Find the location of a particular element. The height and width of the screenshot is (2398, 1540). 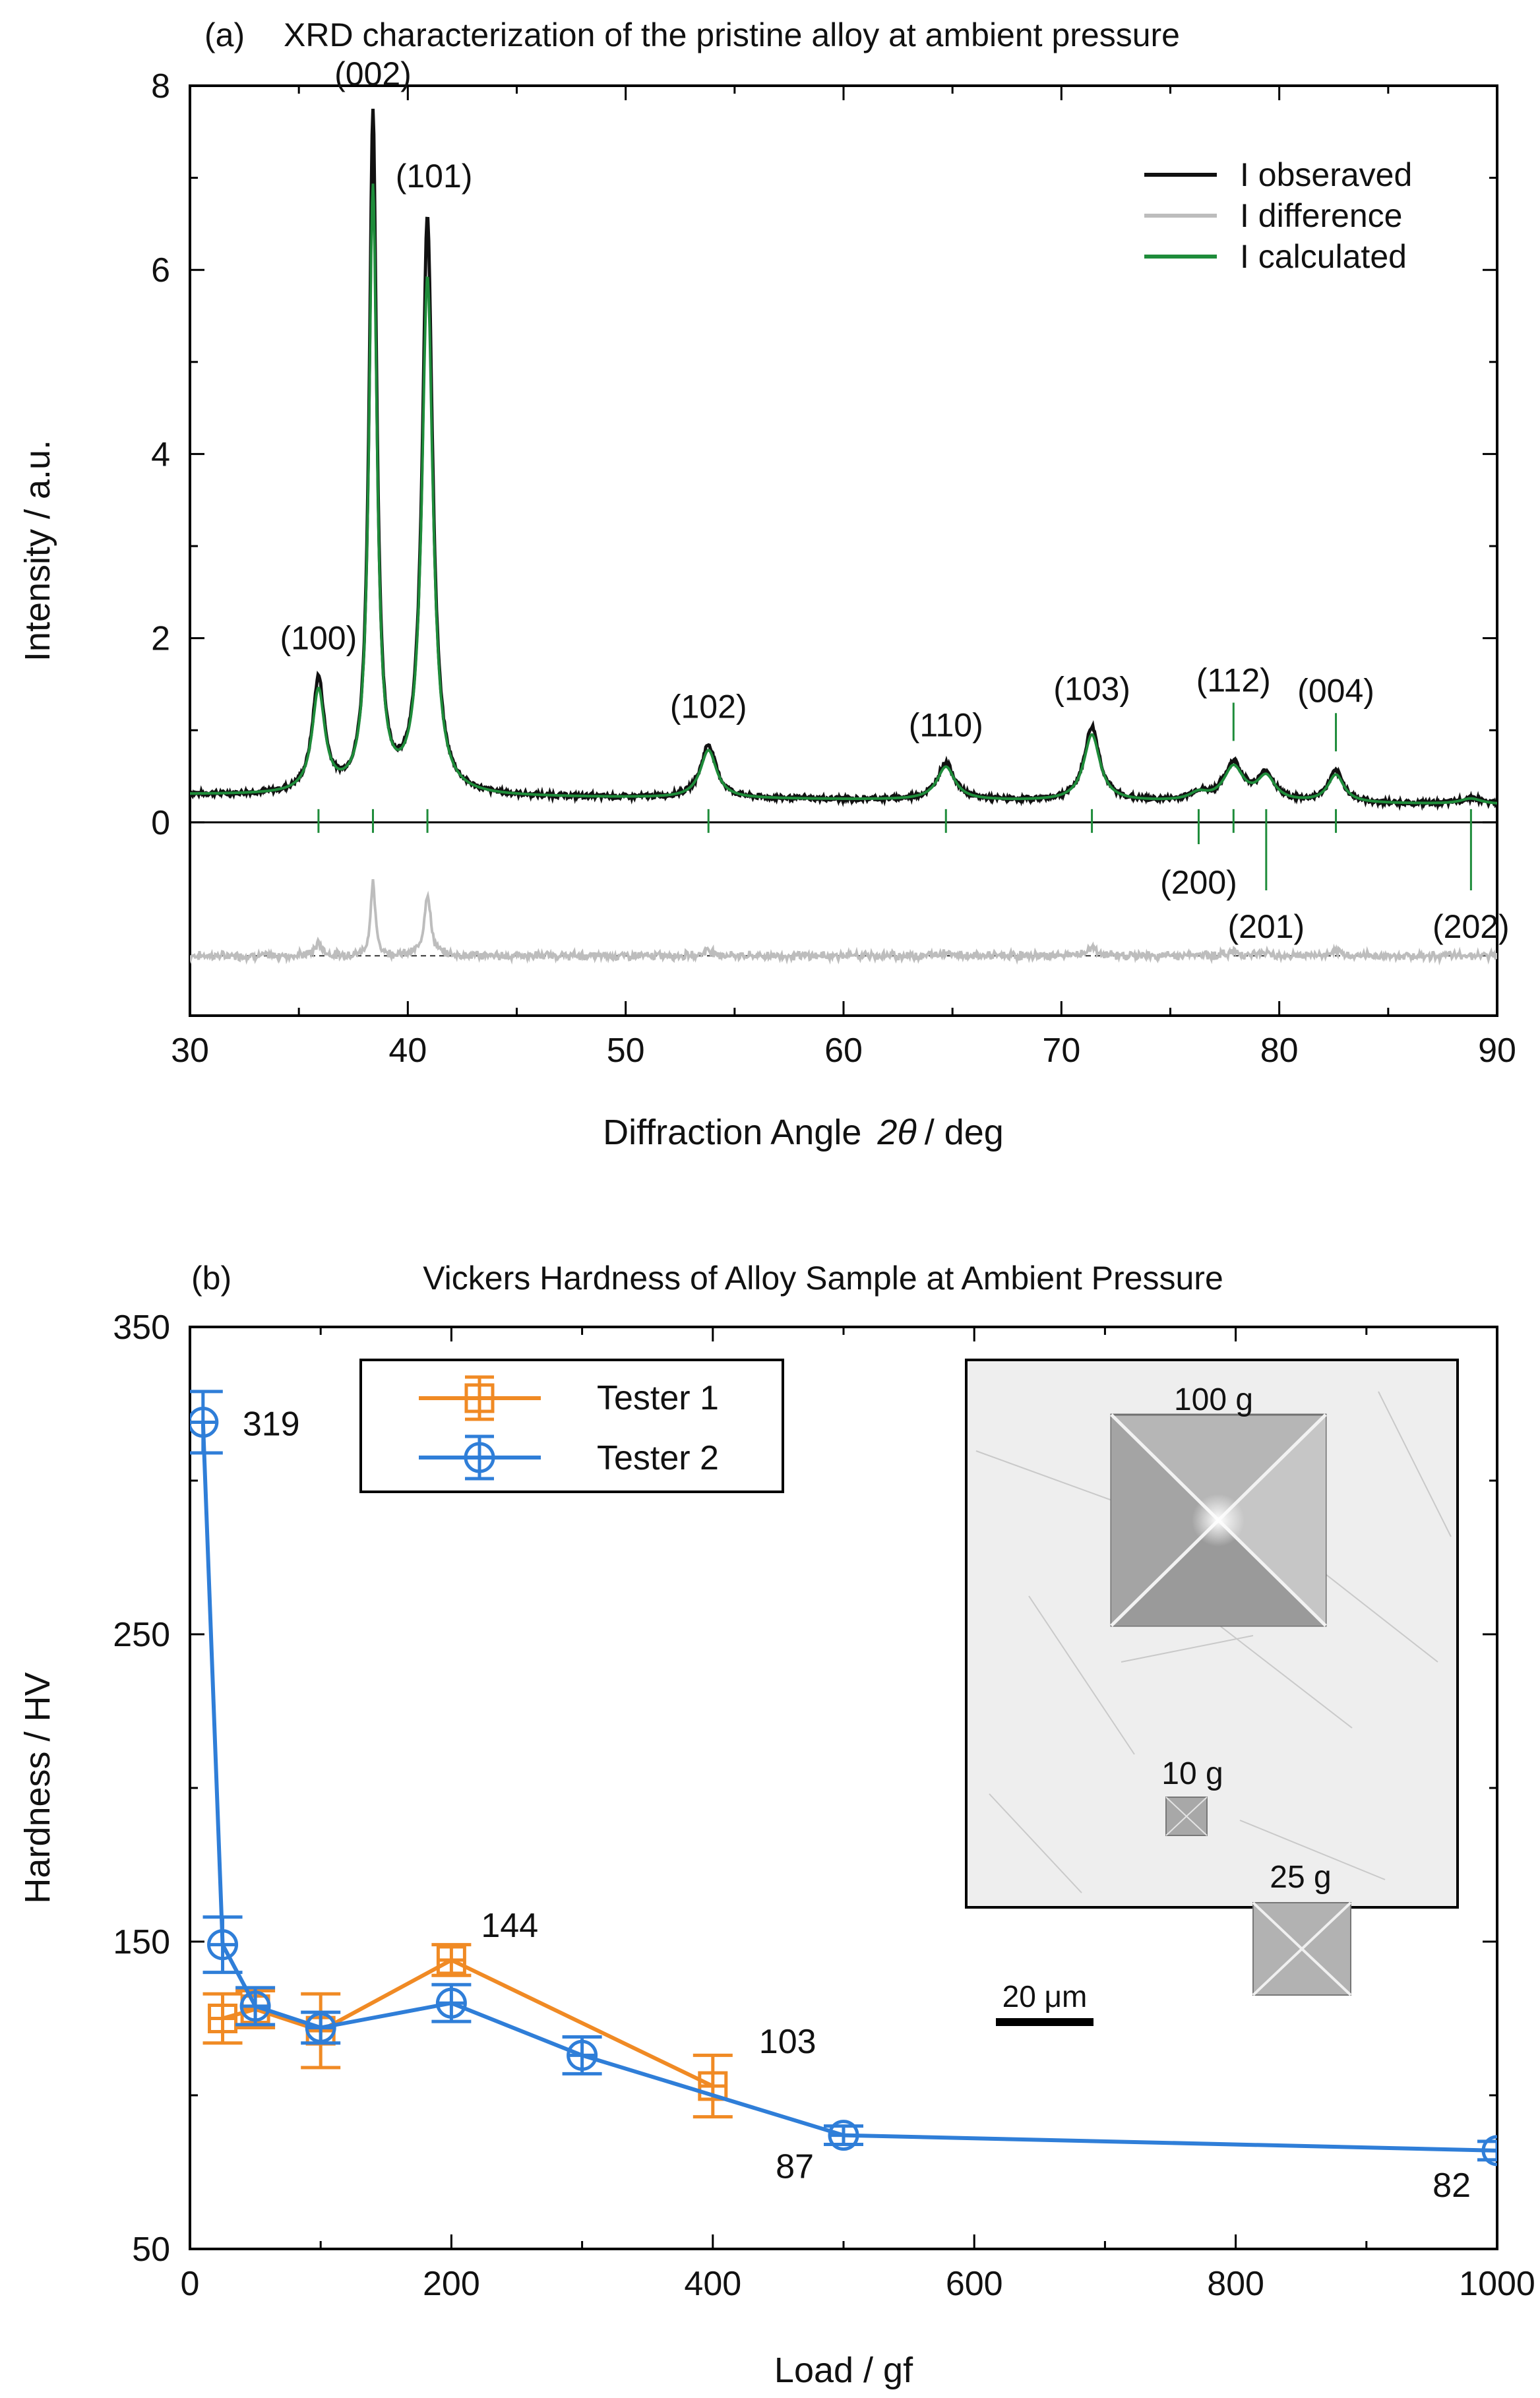

legend-label-difference: I difference is located at coordinates (1321, 215).